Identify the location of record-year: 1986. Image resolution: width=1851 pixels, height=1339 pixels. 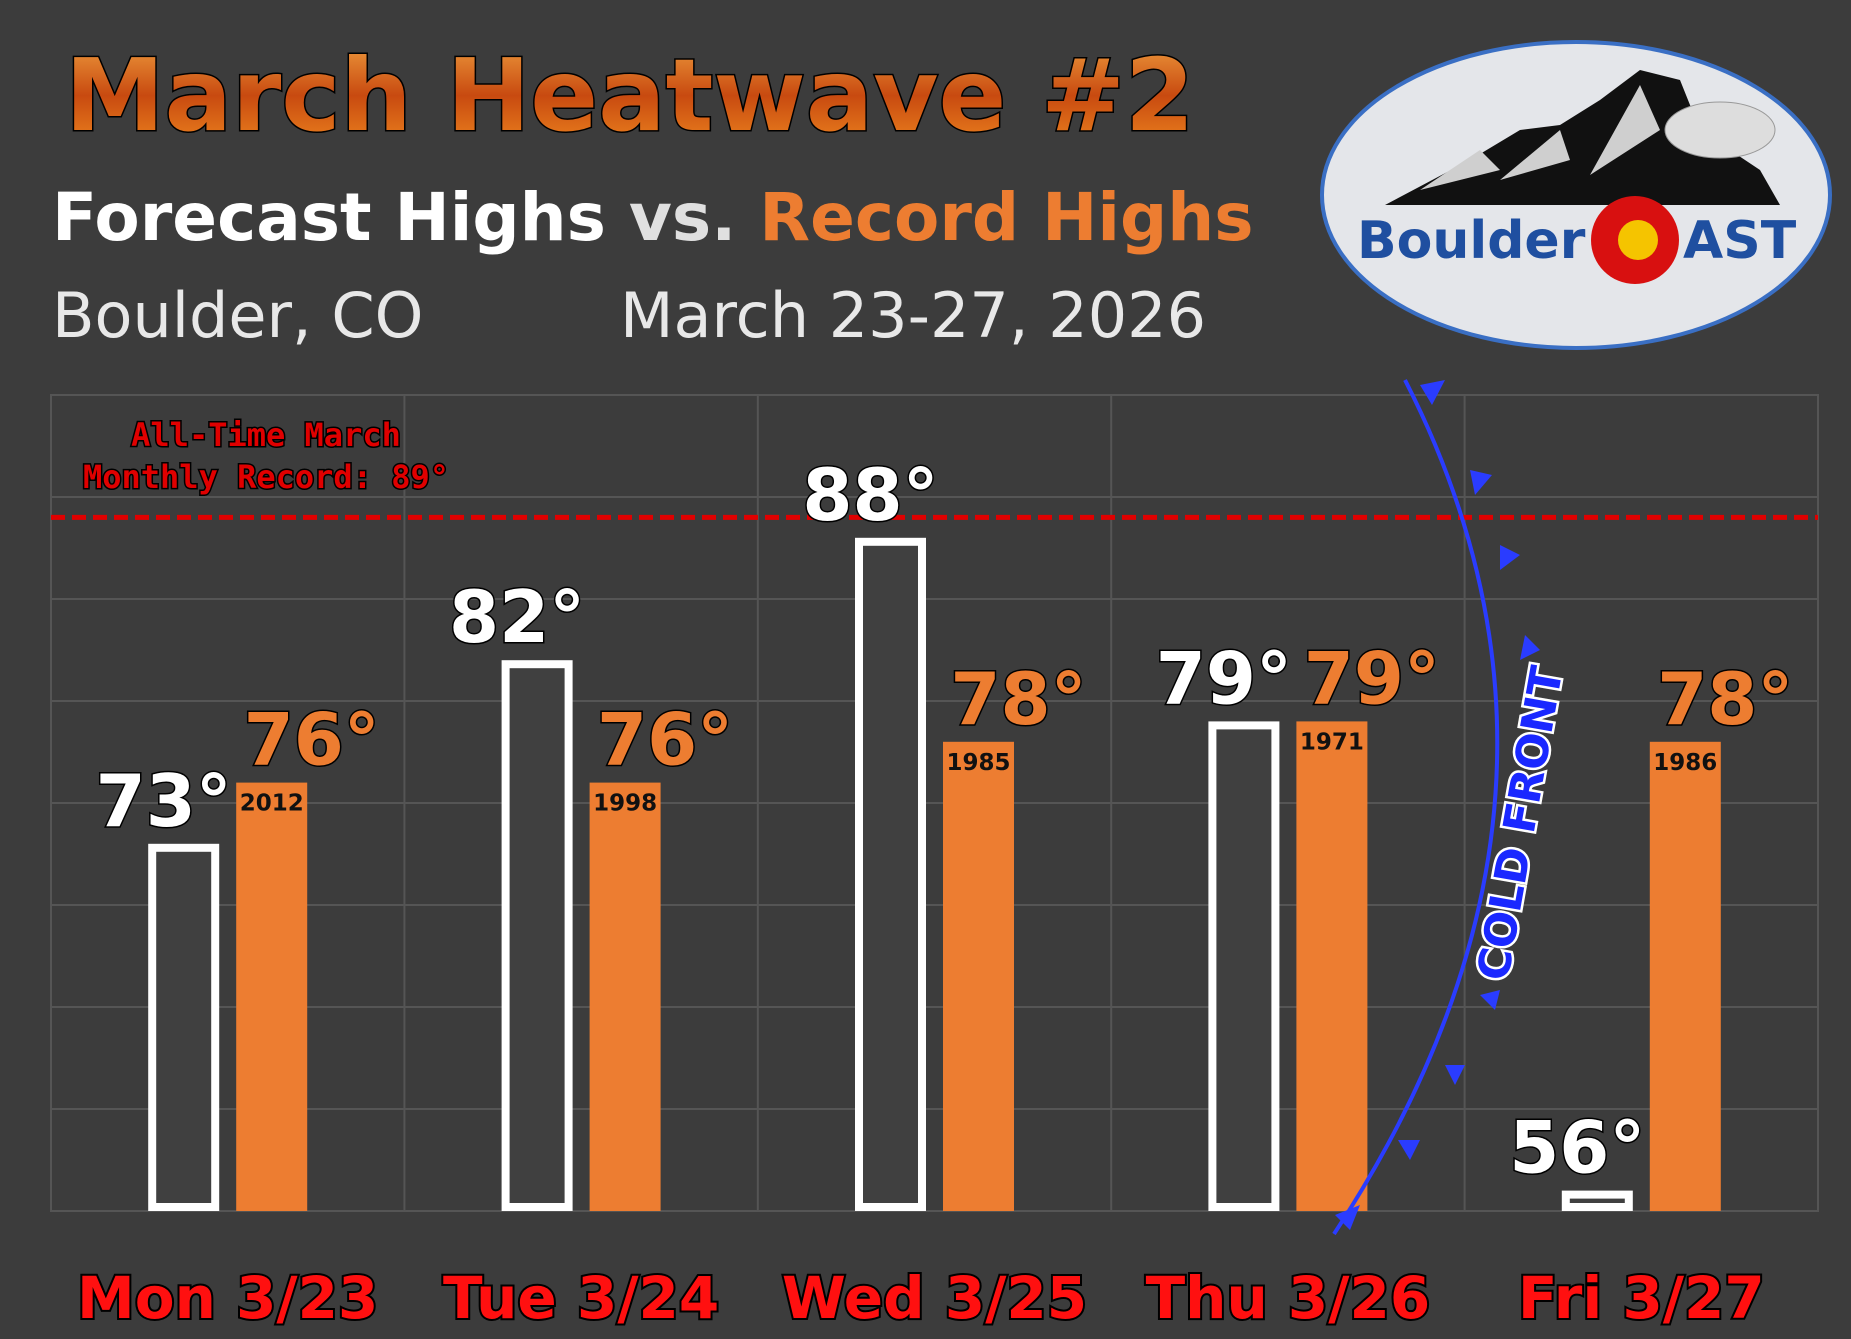
(1685, 763).